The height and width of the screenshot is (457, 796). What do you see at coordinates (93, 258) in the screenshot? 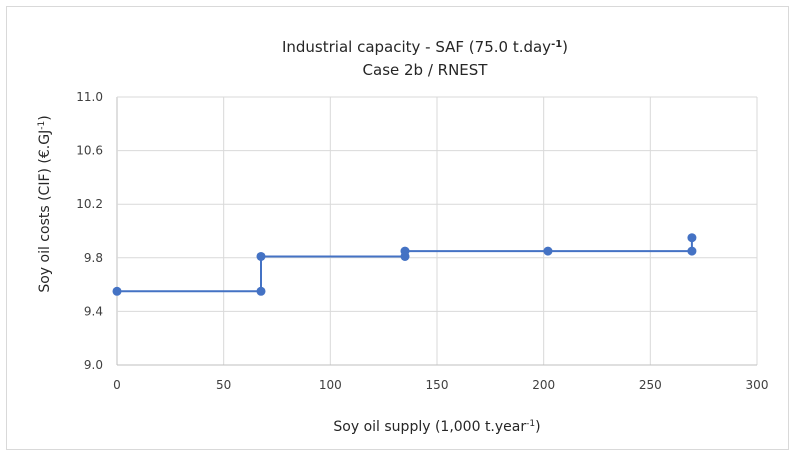
I see `y-tick-label: 9.8` at bounding box center [93, 258].